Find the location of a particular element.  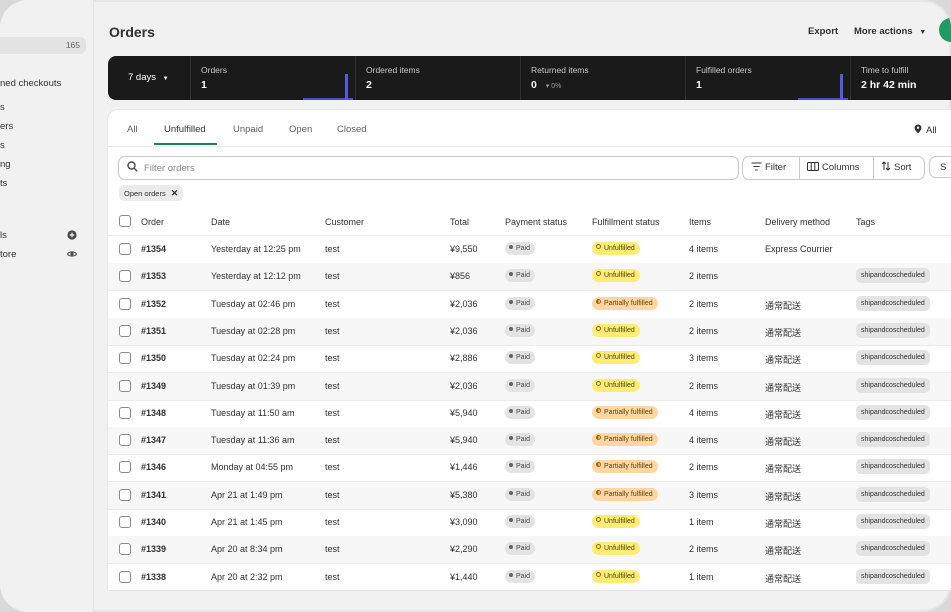

order-number: #1351 is located at coordinates (154, 330).